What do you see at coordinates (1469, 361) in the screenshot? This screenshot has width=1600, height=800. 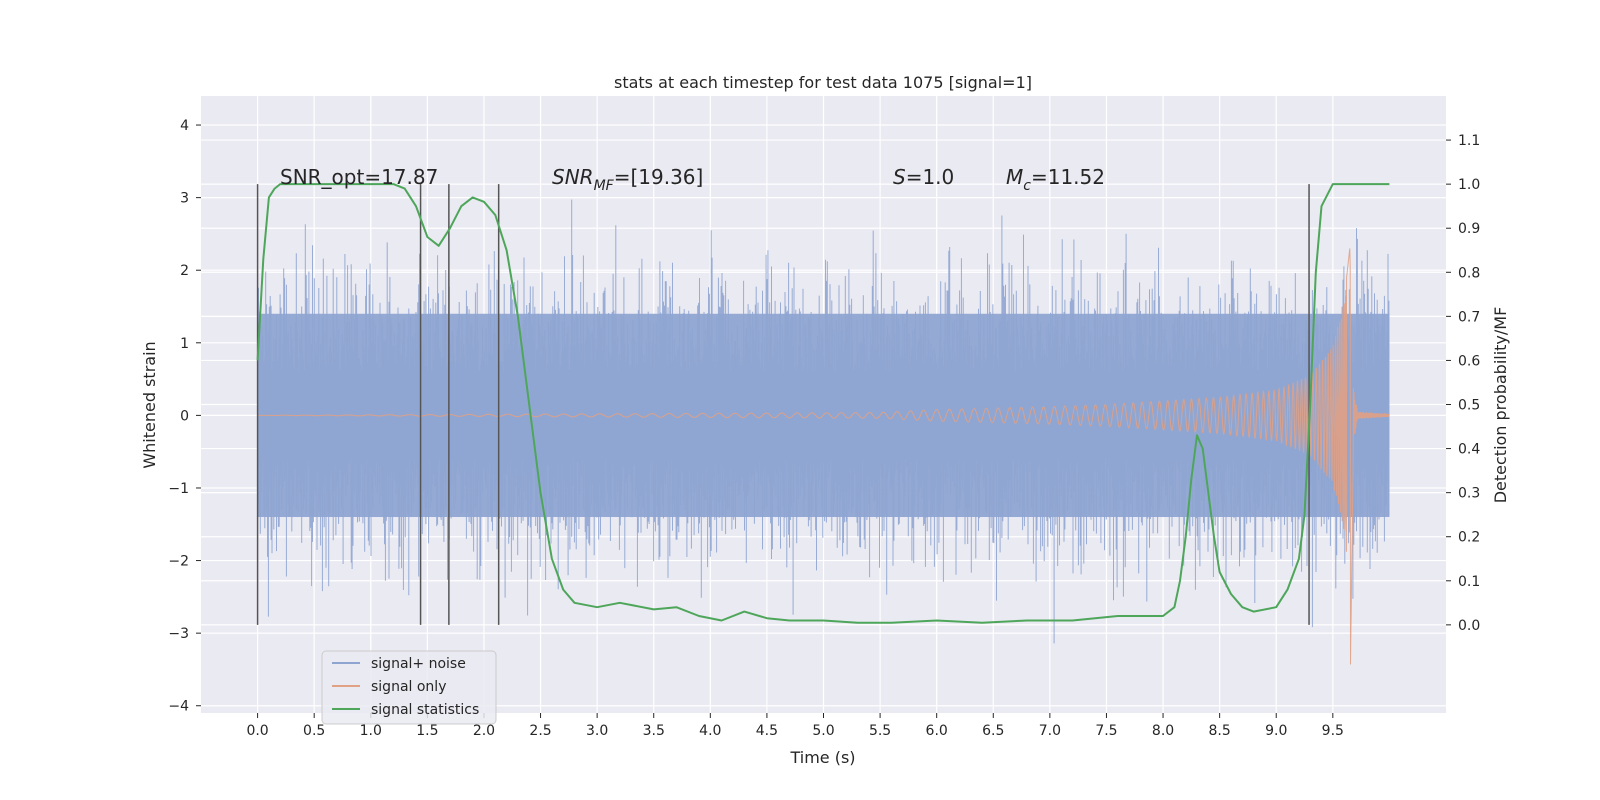 I see `y-tick-label-right: 0.6` at bounding box center [1469, 361].